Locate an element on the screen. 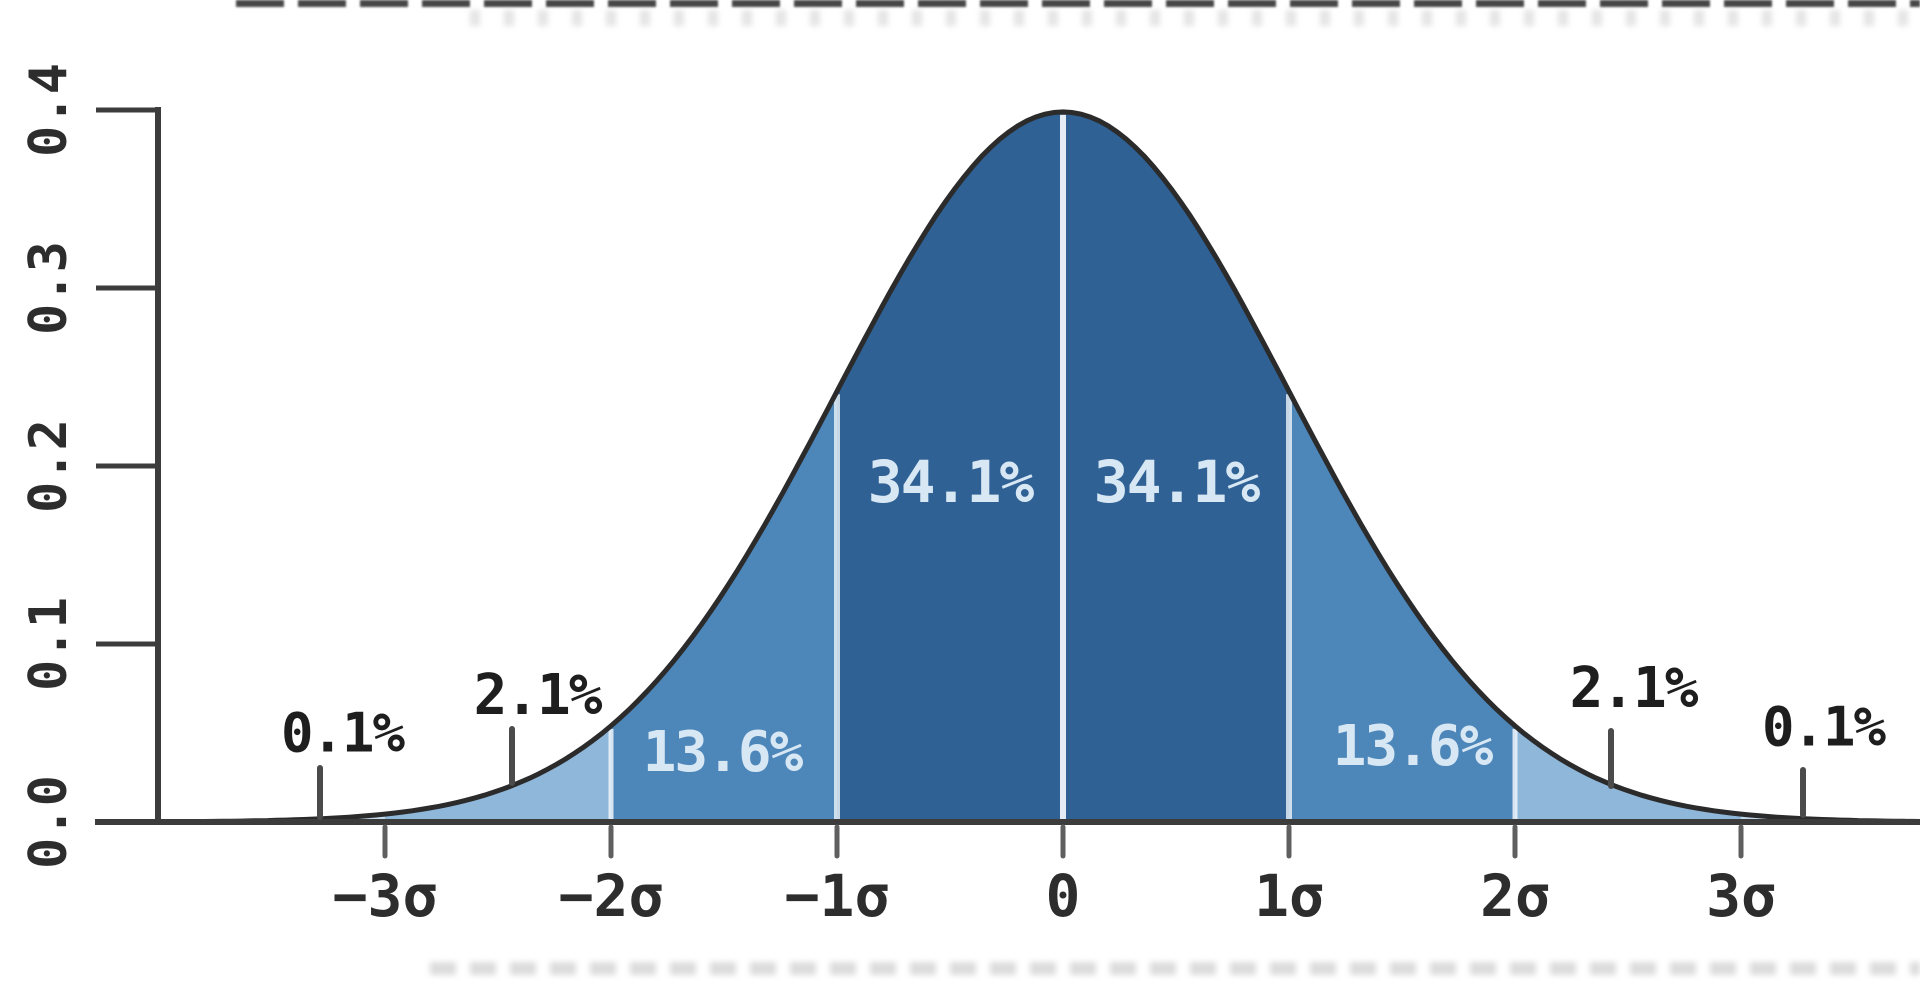 This screenshot has height=981, width=1920. x-tick-label: 3σ is located at coordinates (1741, 896).